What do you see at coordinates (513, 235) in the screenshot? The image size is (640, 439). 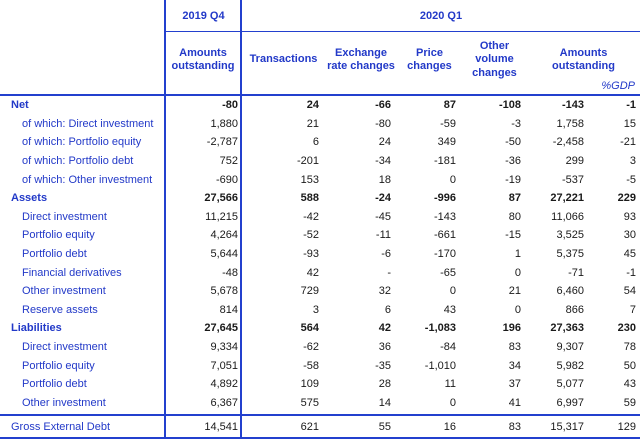 I see `row-value: -15` at bounding box center [513, 235].